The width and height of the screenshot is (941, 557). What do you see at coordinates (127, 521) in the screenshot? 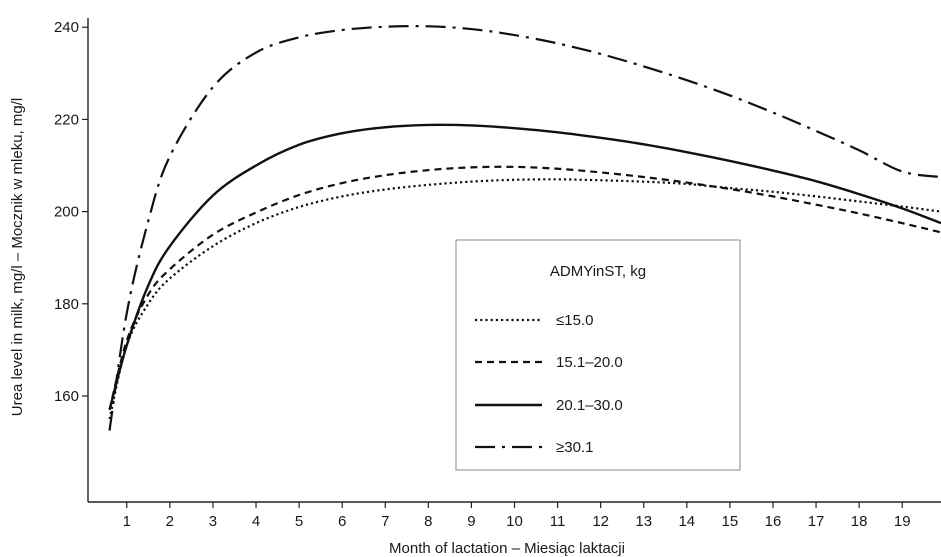
I see `x-tick-label: 1` at bounding box center [127, 521].